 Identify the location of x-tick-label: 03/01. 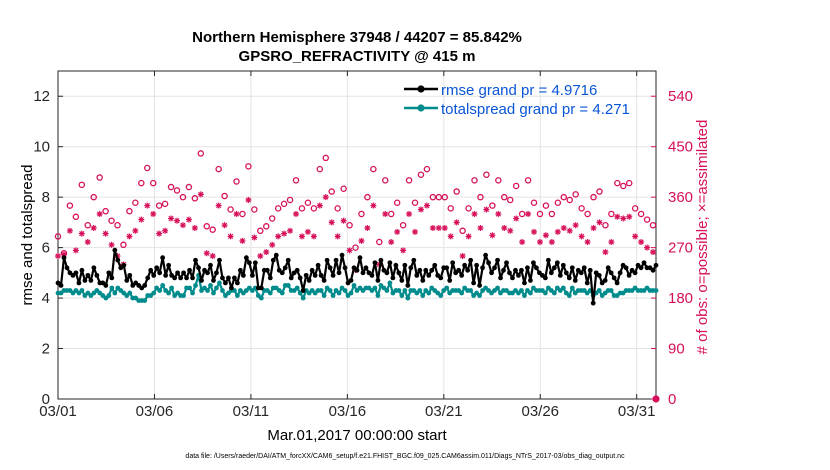
(58, 411).